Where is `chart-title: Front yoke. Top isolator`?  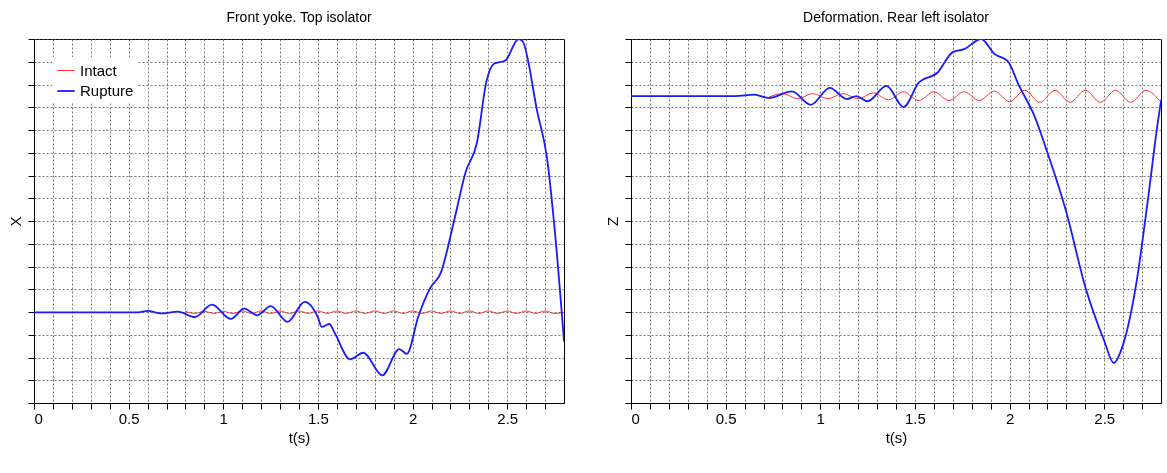
chart-title: Front yoke. Top isolator is located at coordinates (299, 16).